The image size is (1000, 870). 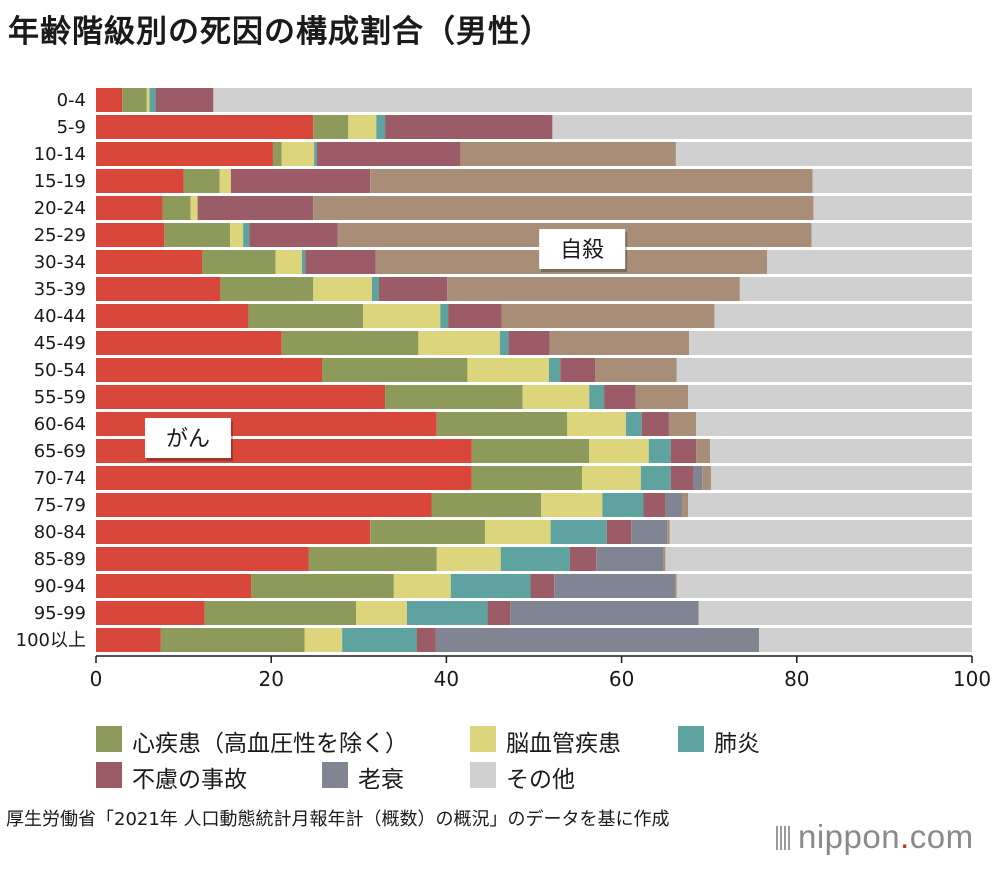 What do you see at coordinates (60, 451) in the screenshot?
I see `category-label: 65-69` at bounding box center [60, 451].